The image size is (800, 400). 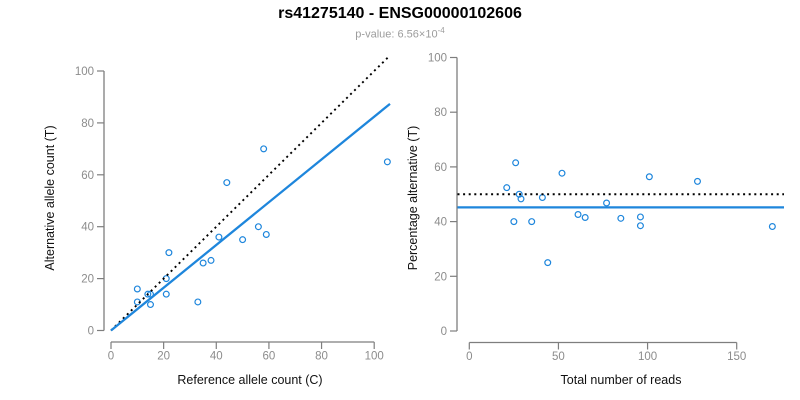 What do you see at coordinates (269, 357) in the screenshot?
I see `x-tick-label: 60` at bounding box center [269, 357].